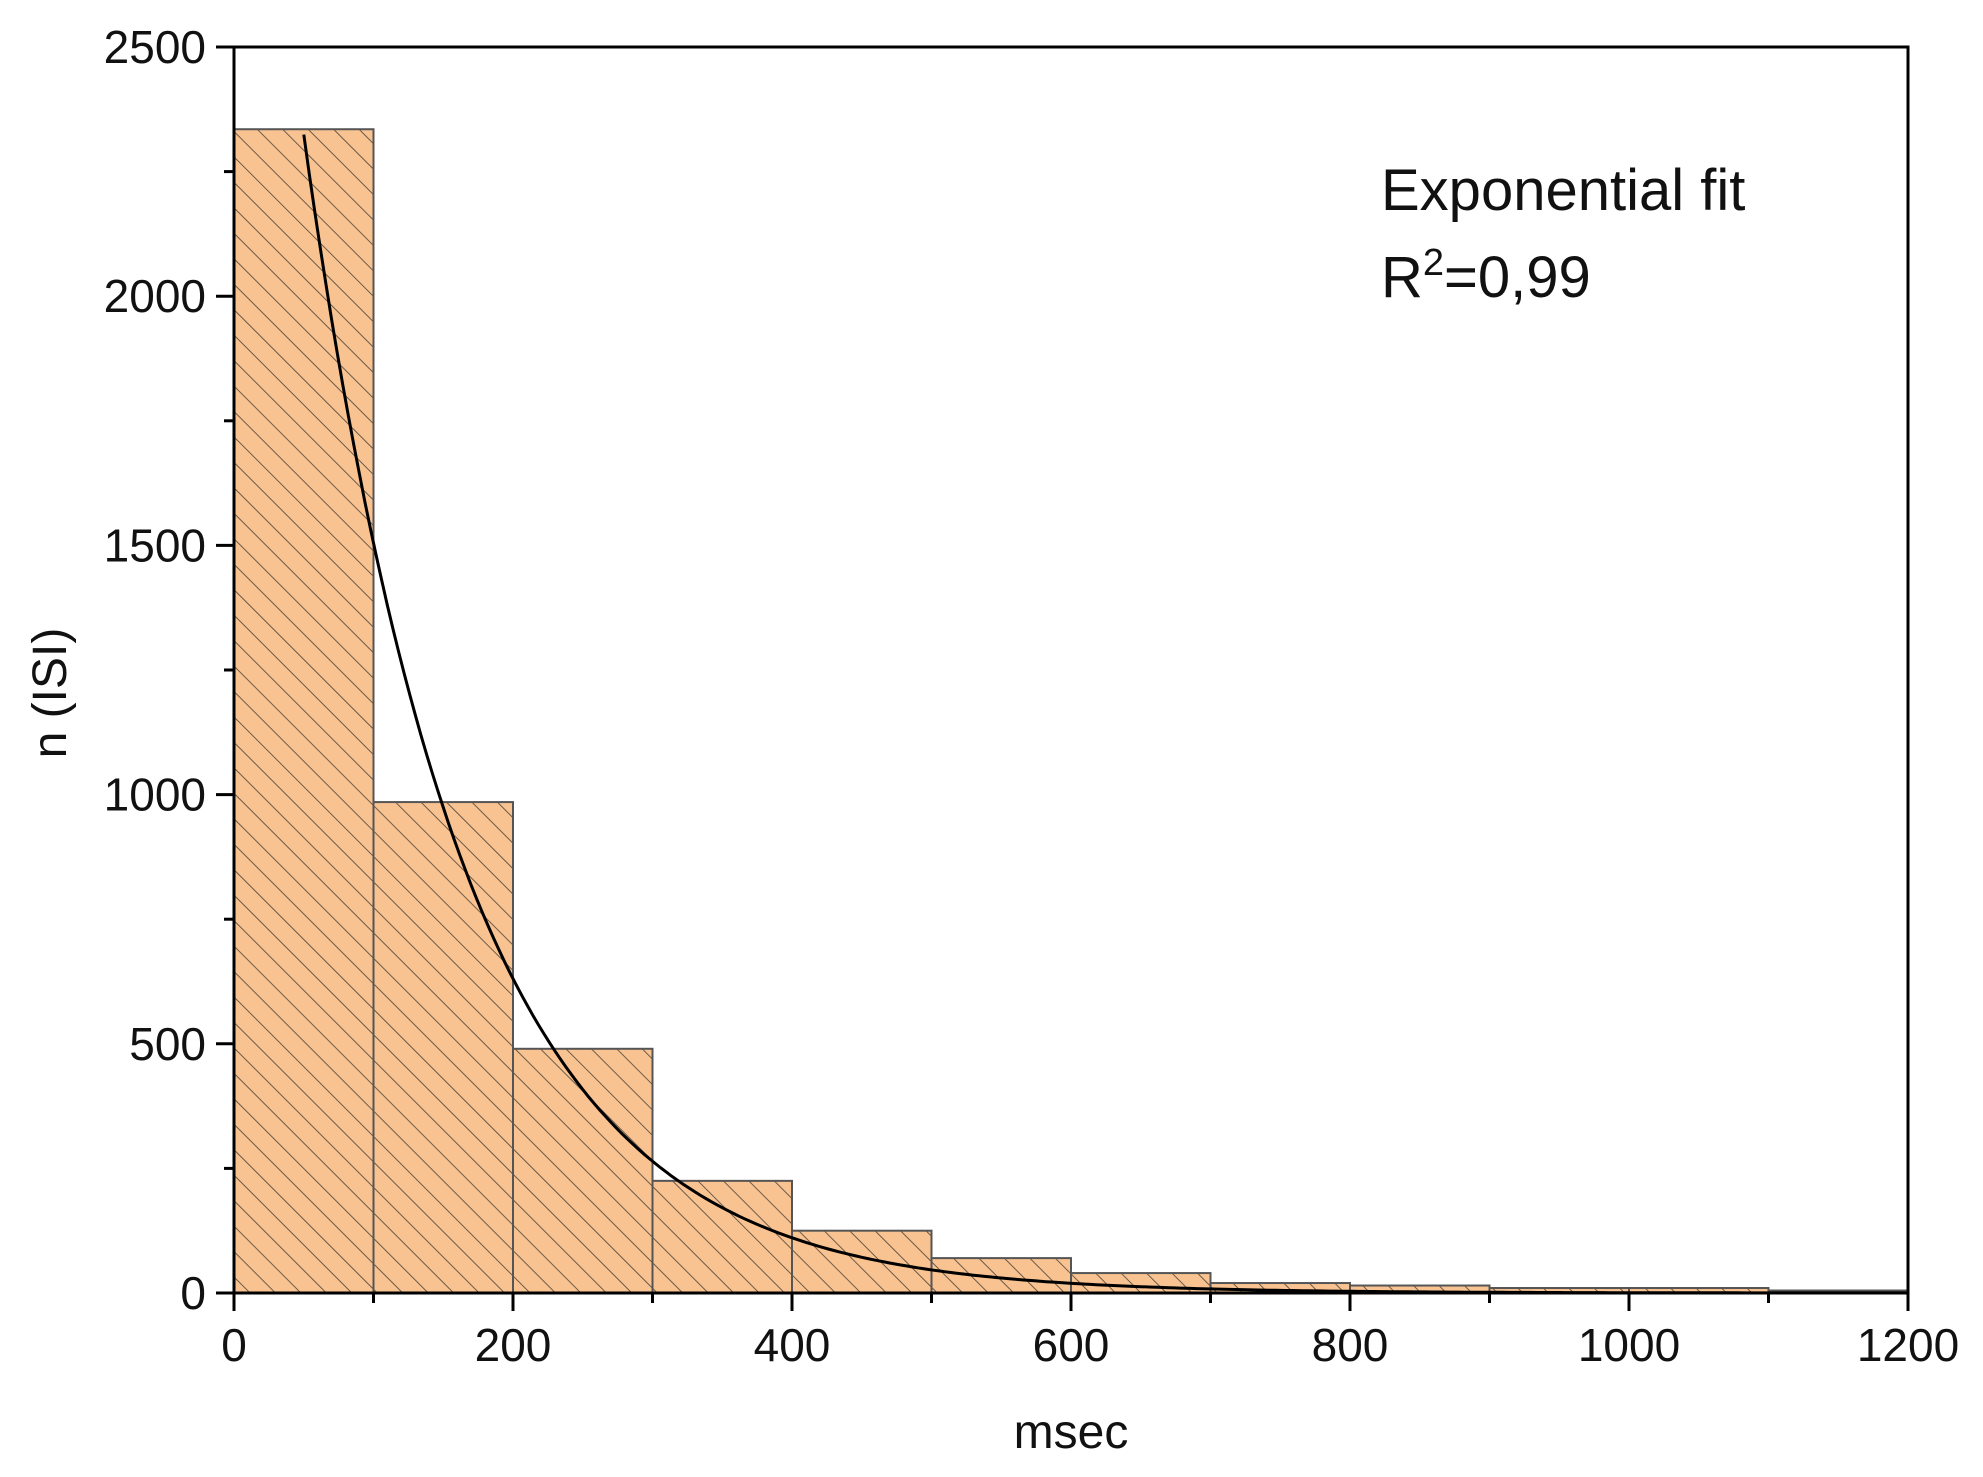 This screenshot has width=1983, height=1477. I want to click on x-tick-label: 200, so click(513, 1345).